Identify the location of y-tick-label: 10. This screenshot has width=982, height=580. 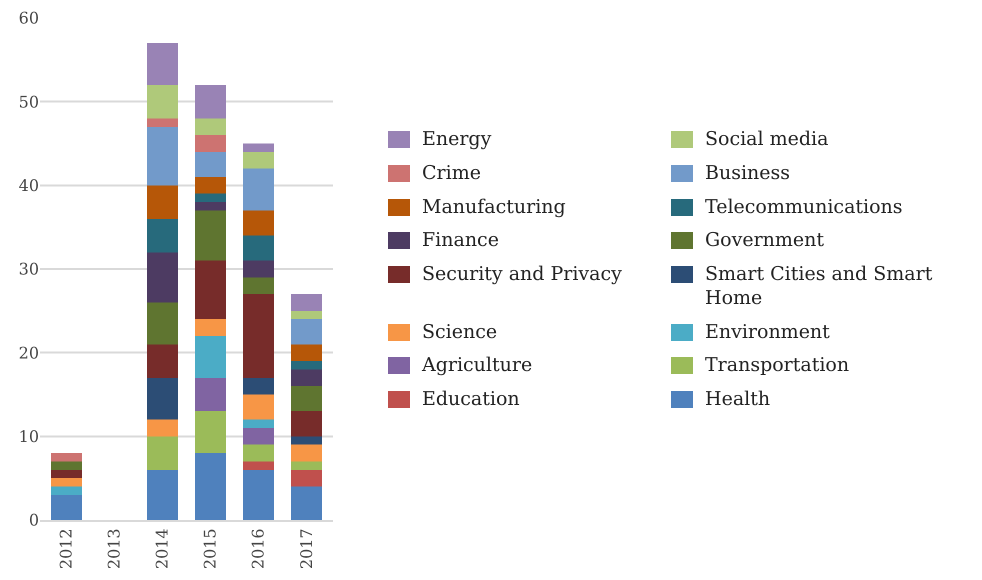
(28, 436).